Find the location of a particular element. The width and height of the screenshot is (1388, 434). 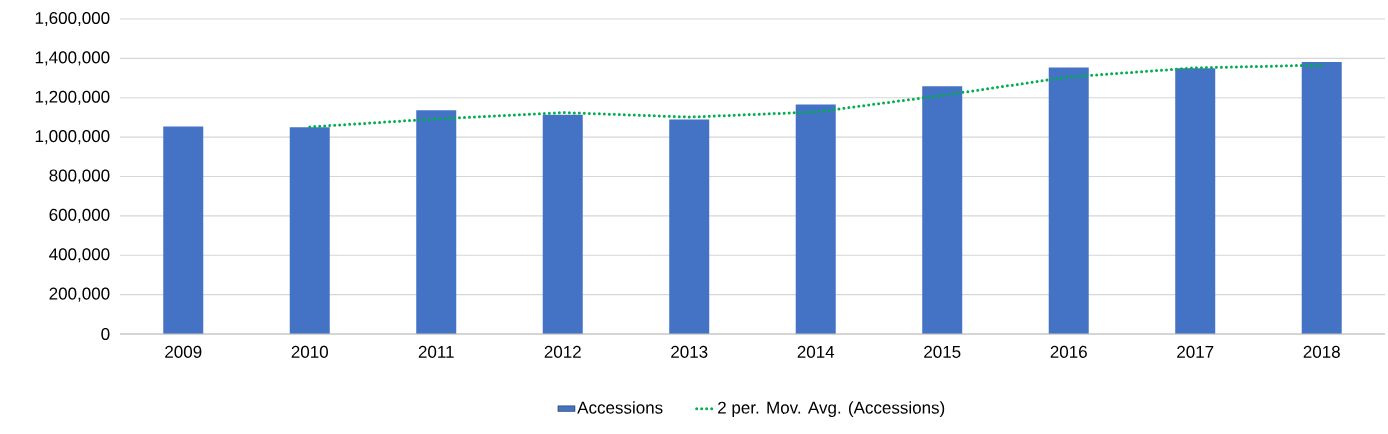

x-tick-label: 2014 is located at coordinates (816, 351).